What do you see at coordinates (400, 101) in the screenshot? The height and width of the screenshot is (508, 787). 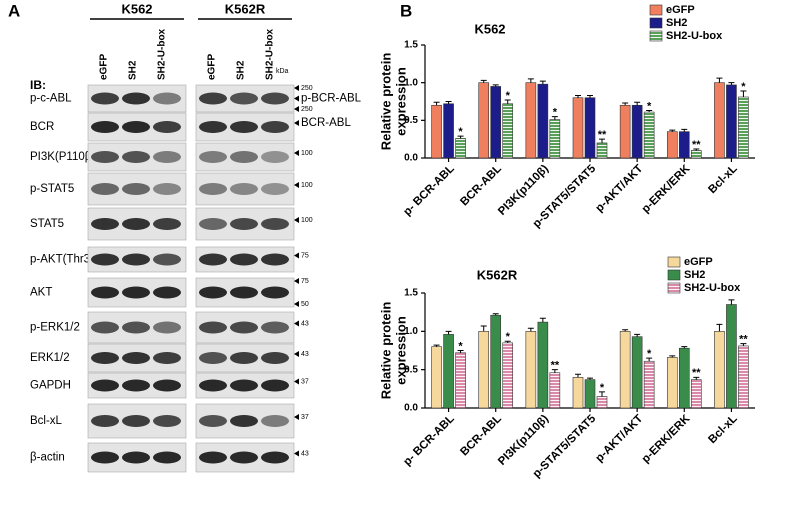 I see `y-axis-label: expression` at bounding box center [400, 101].